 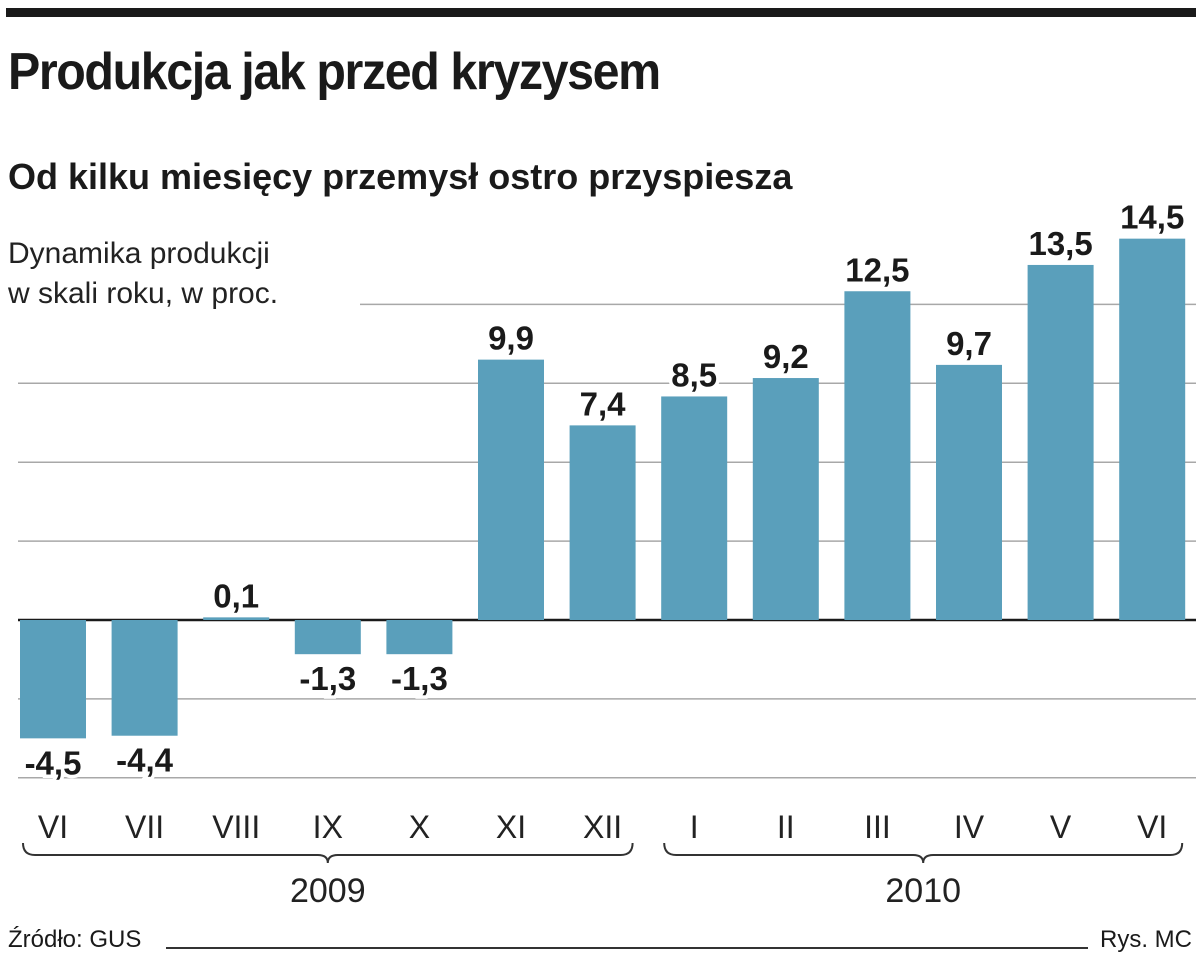 What do you see at coordinates (1152, 217) in the screenshot?
I see `value-label: 14,5` at bounding box center [1152, 217].